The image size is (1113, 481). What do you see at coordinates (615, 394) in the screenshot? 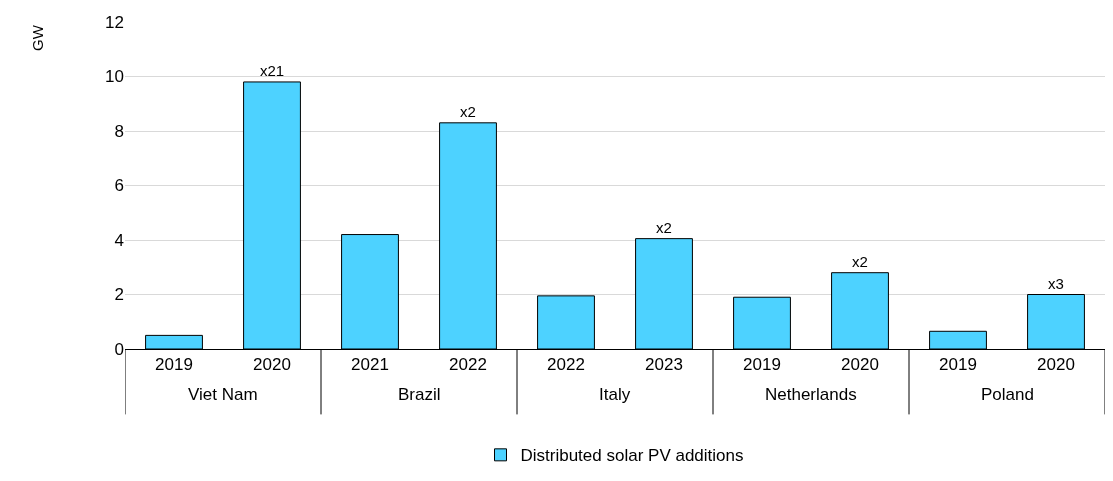
I see `text: Italy` at bounding box center [615, 394].